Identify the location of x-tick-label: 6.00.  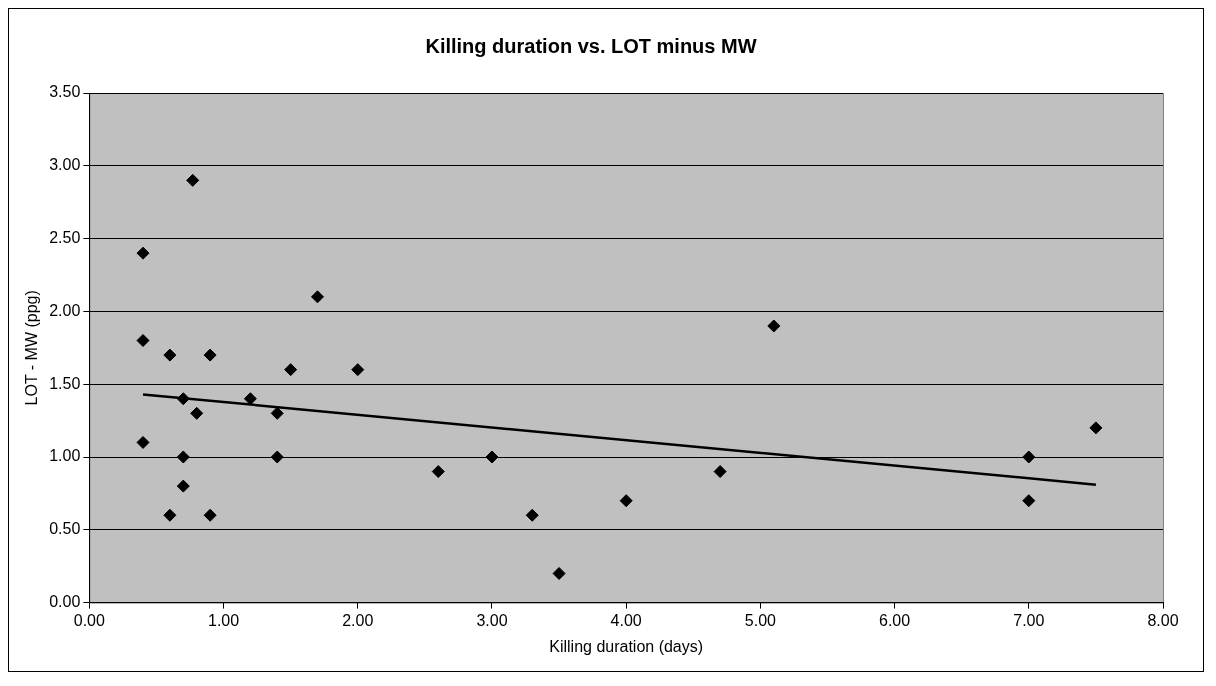
(895, 620).